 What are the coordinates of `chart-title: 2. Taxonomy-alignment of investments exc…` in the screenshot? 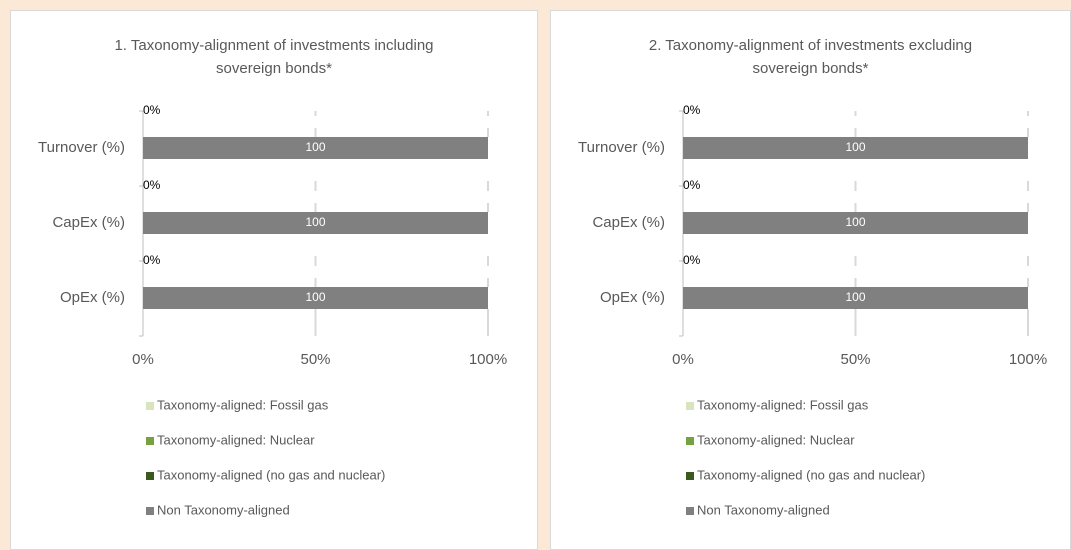 It's located at (810, 57).